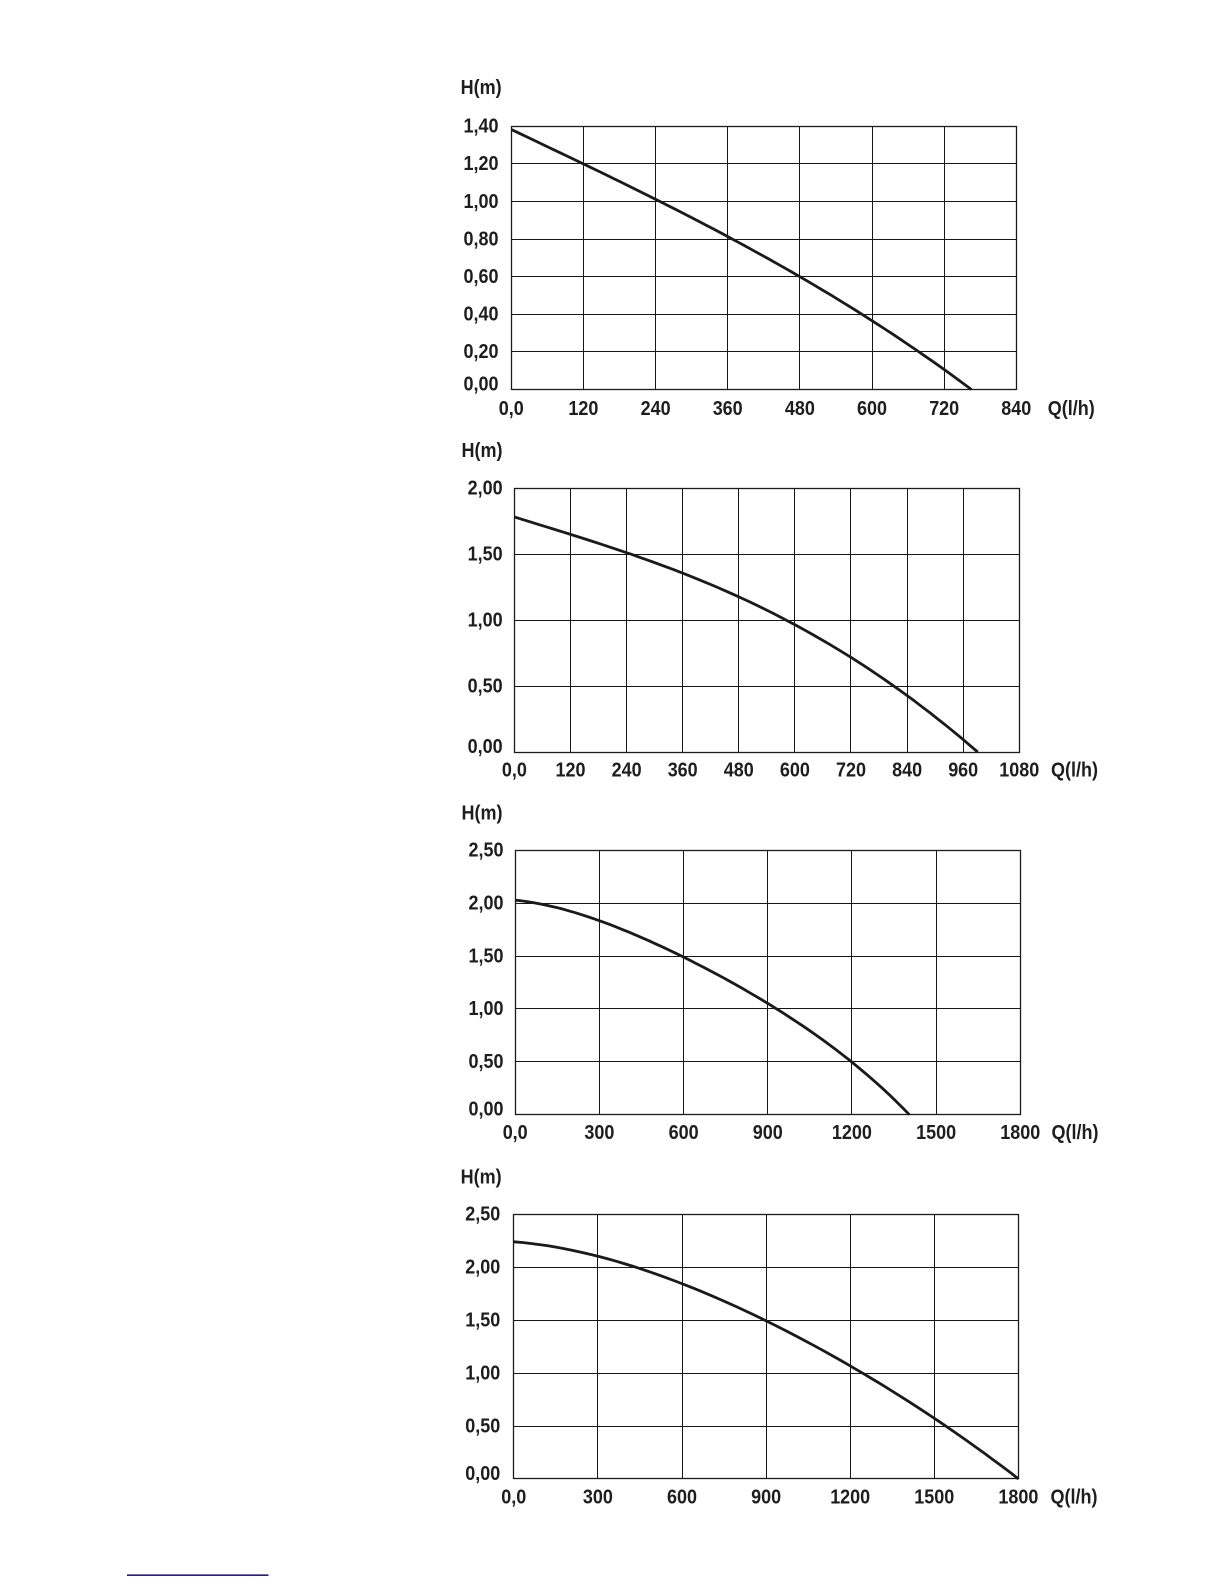 Image resolution: width=1224 pixels, height=1584 pixels. I want to click on svg-text: 0,60, so click(481, 277).